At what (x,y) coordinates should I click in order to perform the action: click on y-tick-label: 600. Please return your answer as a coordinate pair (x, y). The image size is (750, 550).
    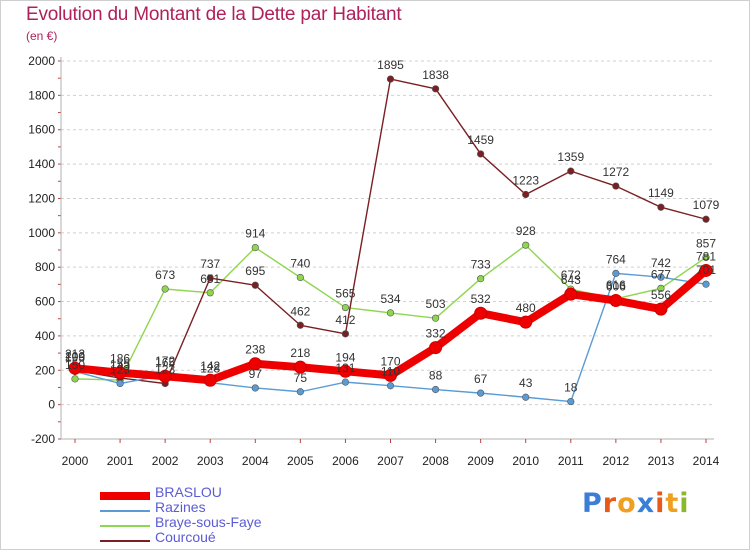
    Looking at the image, I should click on (45, 302).